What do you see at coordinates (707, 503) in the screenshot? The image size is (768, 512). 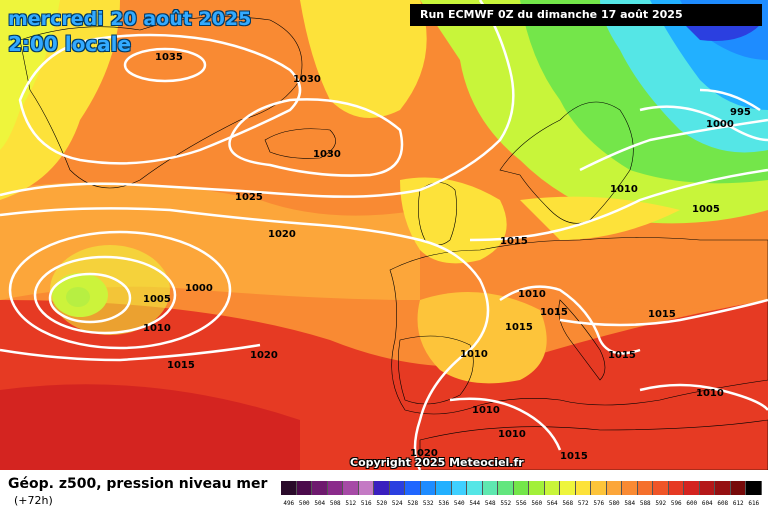 I see `legend-label: 604` at bounding box center [707, 503].